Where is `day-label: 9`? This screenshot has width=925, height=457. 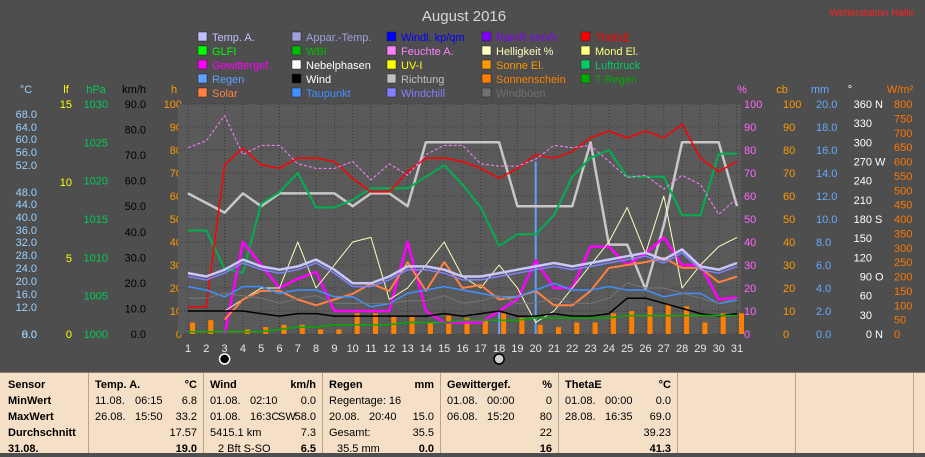
day-label: 9 is located at coordinates (334, 349).